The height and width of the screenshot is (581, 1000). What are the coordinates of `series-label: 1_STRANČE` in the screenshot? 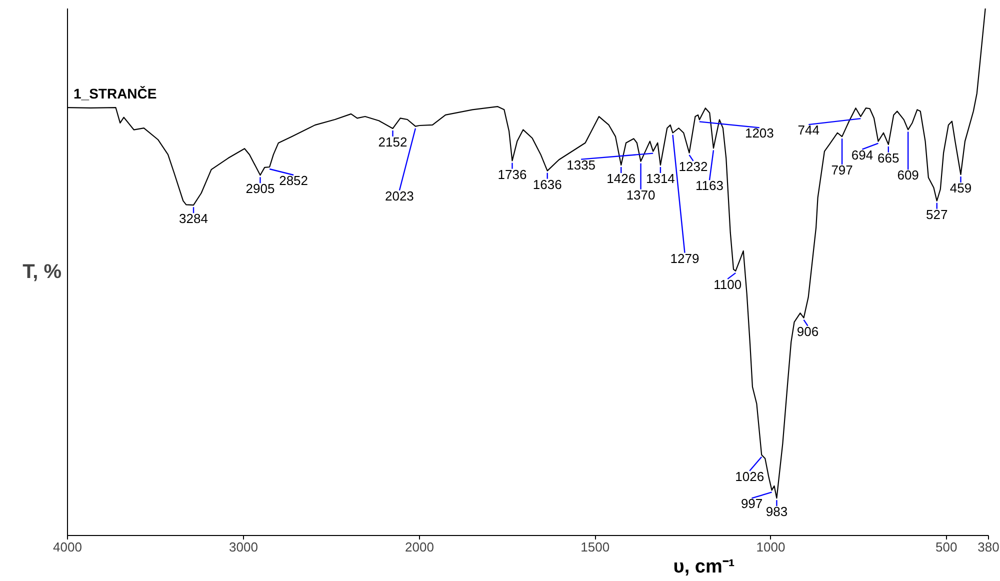 It's located at (115, 94).